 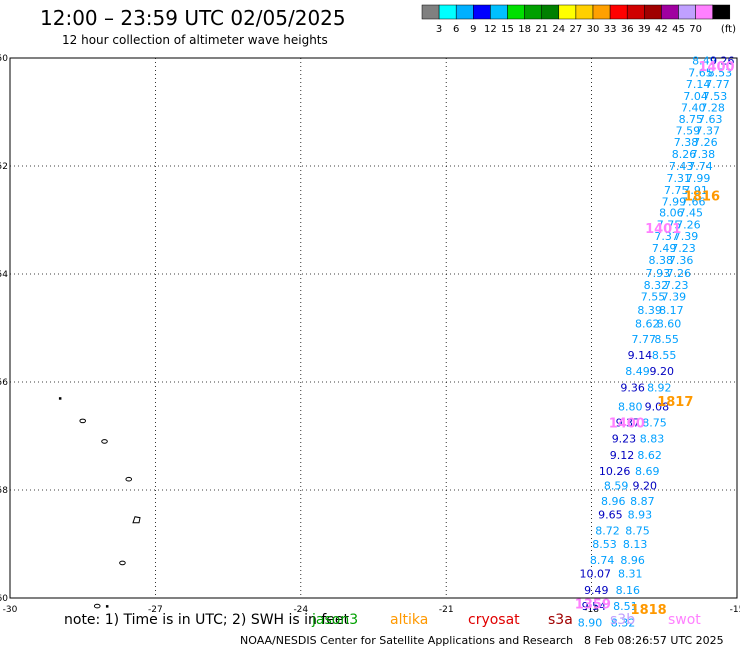 What do you see at coordinates (490, 29) in the screenshot?
I see `color-tick-label: 12` at bounding box center [490, 29].